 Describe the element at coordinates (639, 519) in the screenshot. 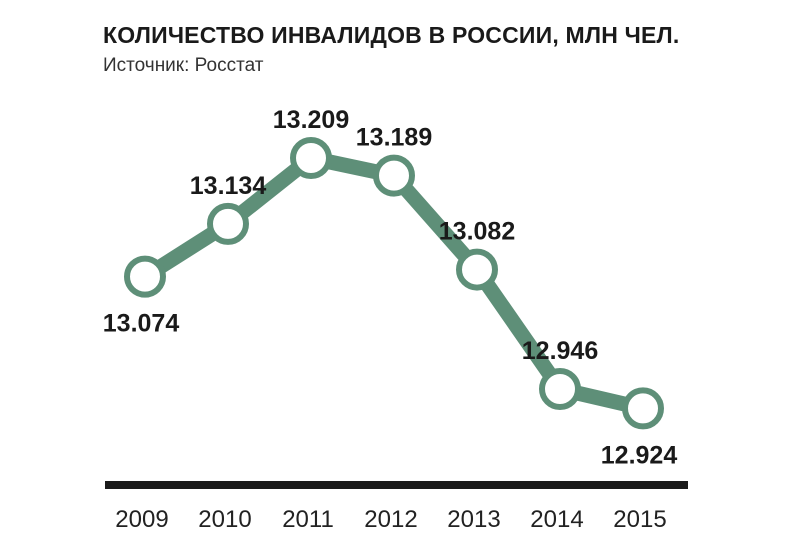

I see `x-tick-label: 2015` at that location.